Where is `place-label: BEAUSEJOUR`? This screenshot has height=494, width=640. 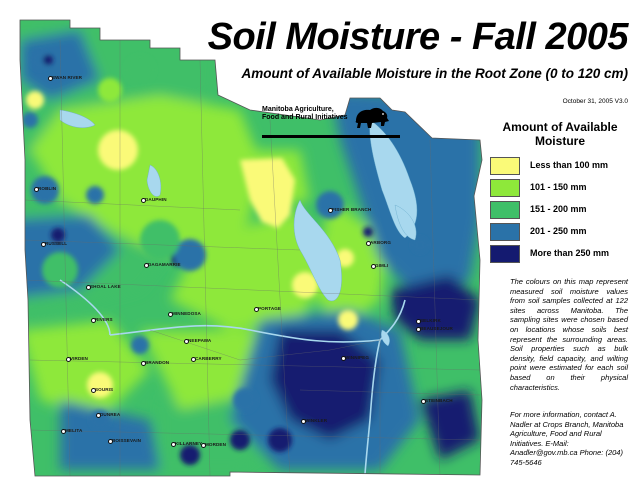
place-label: BEAUSEJOUR is located at coordinates (436, 328).